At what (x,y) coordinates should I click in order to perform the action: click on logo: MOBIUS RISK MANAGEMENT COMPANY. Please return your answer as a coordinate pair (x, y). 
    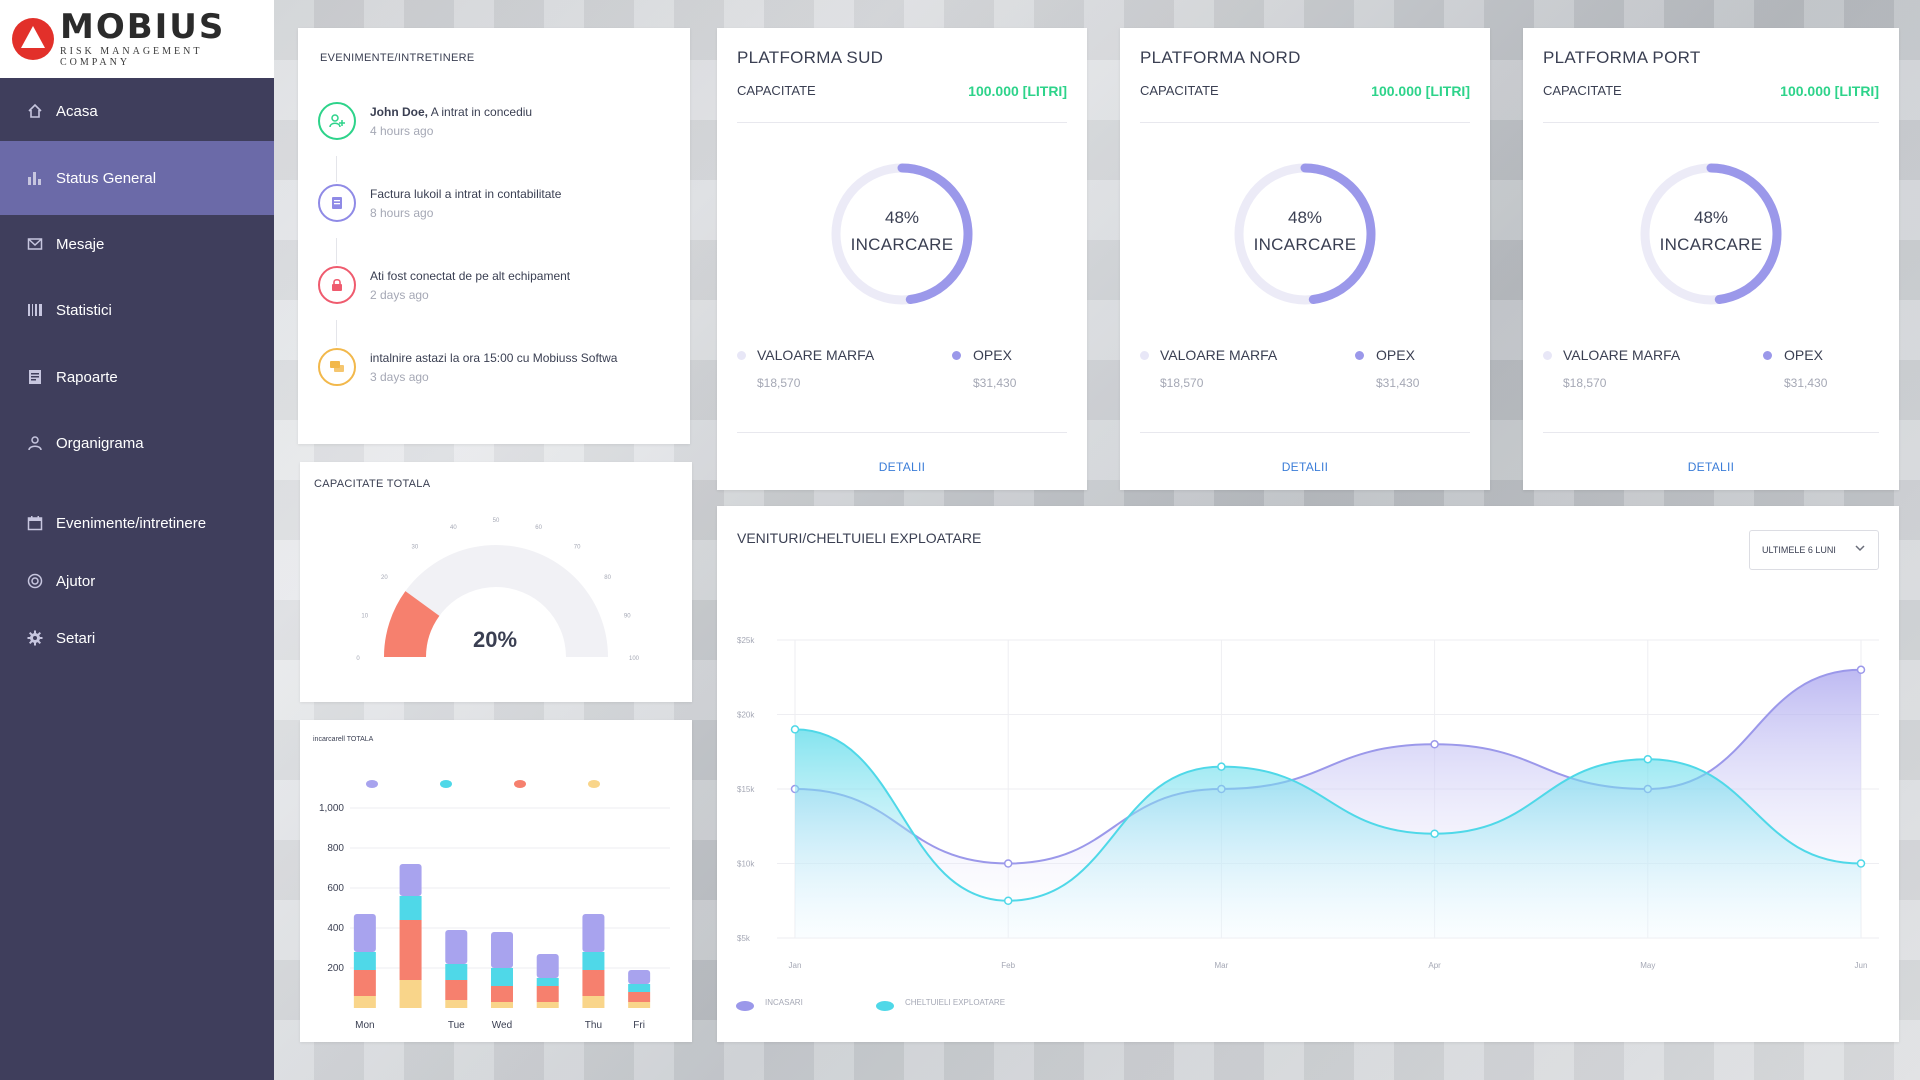
    Looking at the image, I should click on (137, 39).